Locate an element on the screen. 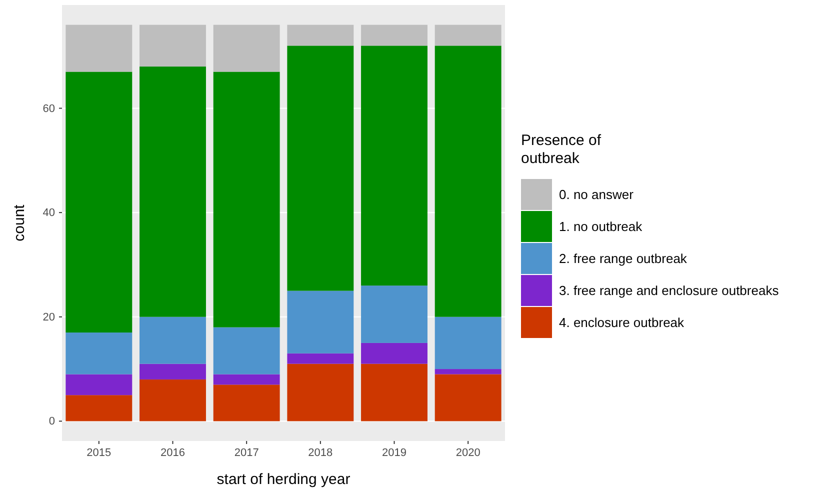 The image size is (835, 489). legend-label: 3. free range and enclosure outbreaks is located at coordinates (669, 290).